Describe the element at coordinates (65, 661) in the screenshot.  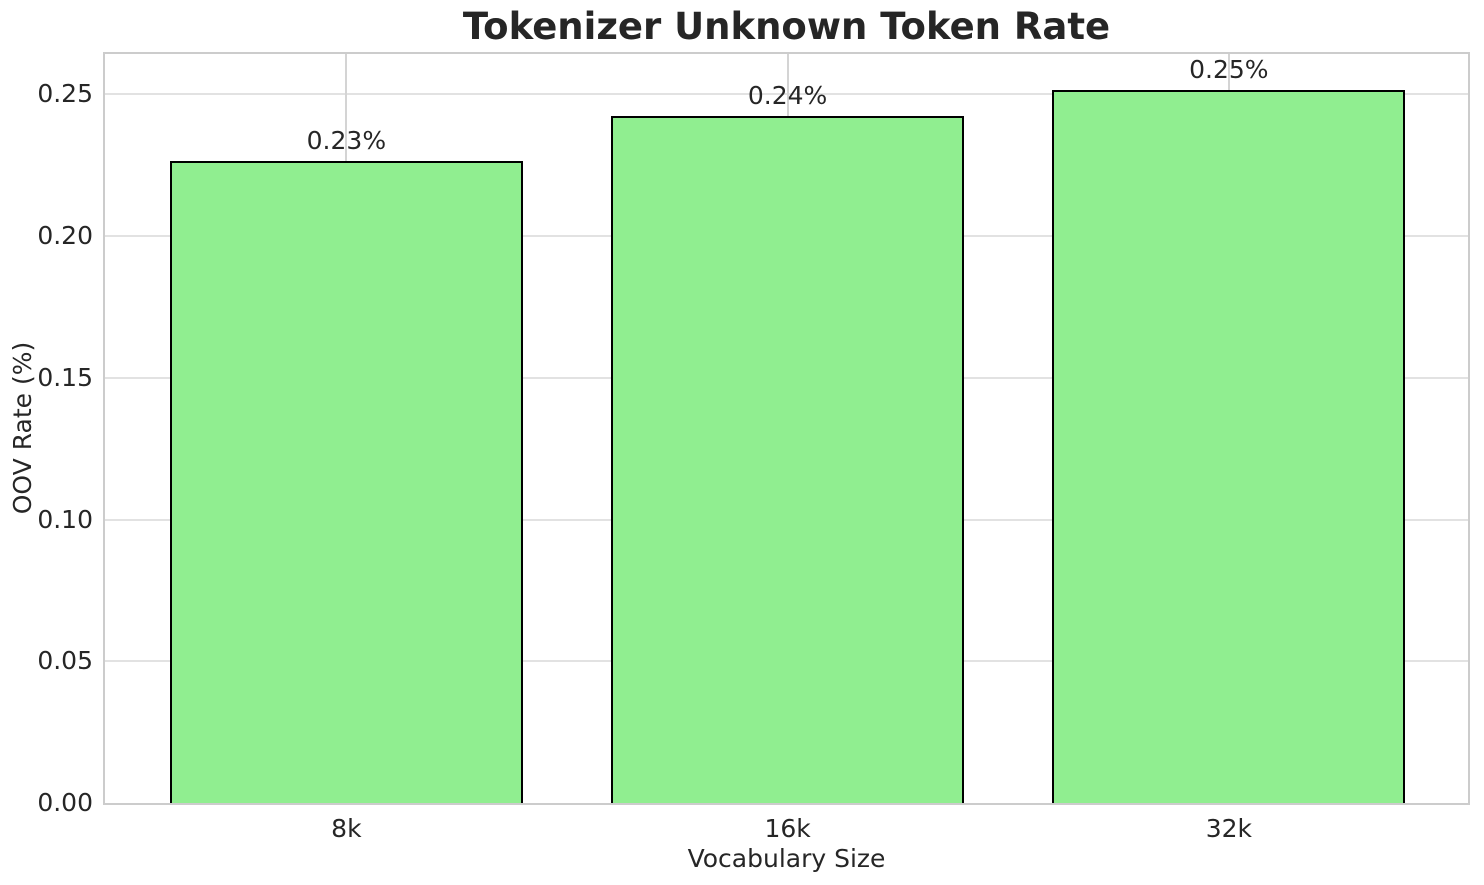
I see `y-tick-label: 0.05` at that location.